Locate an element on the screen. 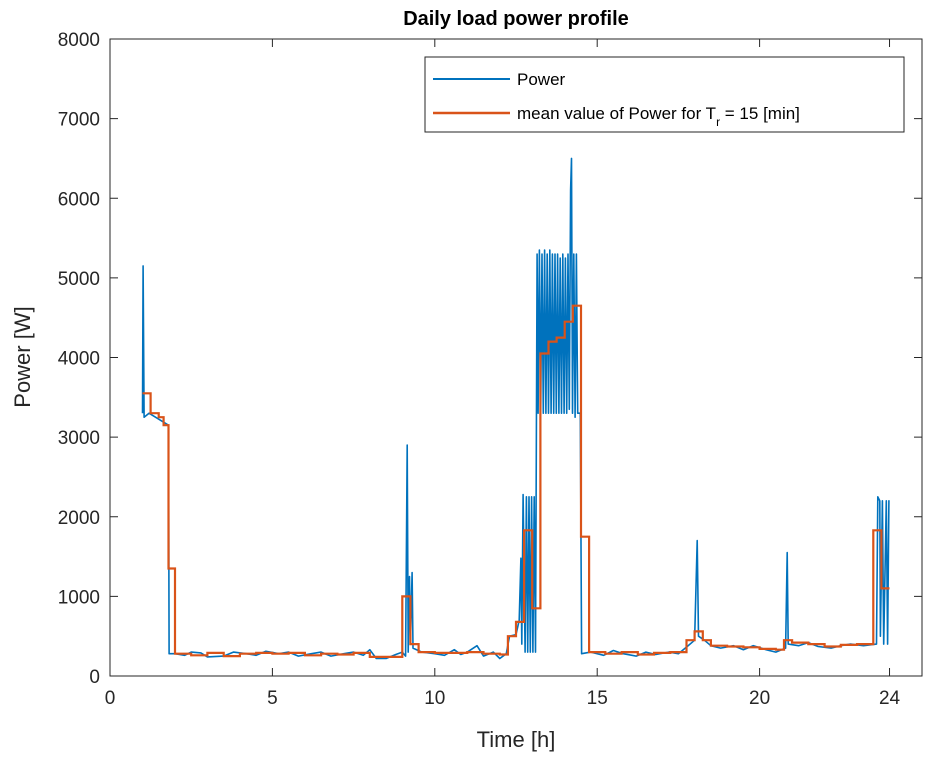  legend-label-mean: mean value of Power for Tr = 15 [min] is located at coordinates (658, 116).